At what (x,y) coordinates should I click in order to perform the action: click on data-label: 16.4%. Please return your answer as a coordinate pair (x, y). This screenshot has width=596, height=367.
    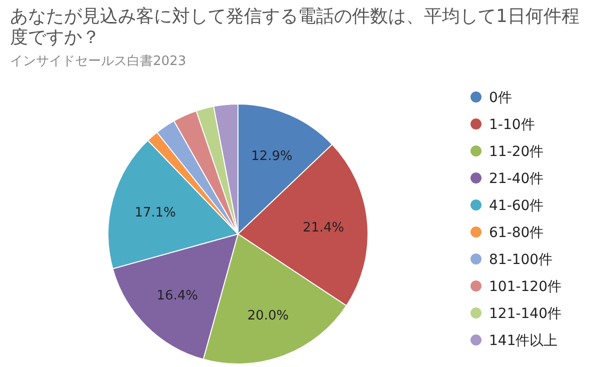
    Looking at the image, I should click on (177, 296).